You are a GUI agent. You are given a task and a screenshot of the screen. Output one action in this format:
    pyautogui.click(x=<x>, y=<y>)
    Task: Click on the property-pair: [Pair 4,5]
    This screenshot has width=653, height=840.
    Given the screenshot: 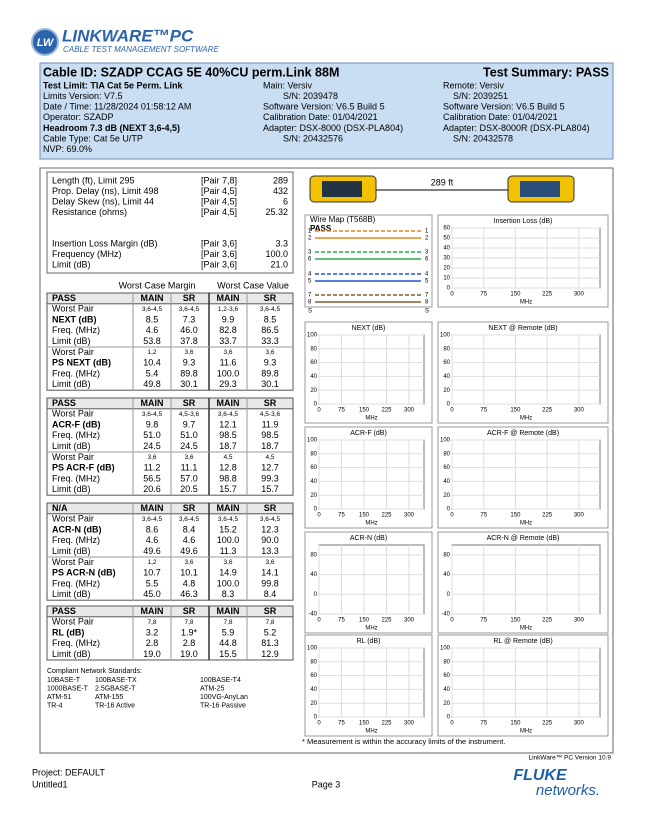 What is the action you would take?
    pyautogui.click(x=219, y=191)
    